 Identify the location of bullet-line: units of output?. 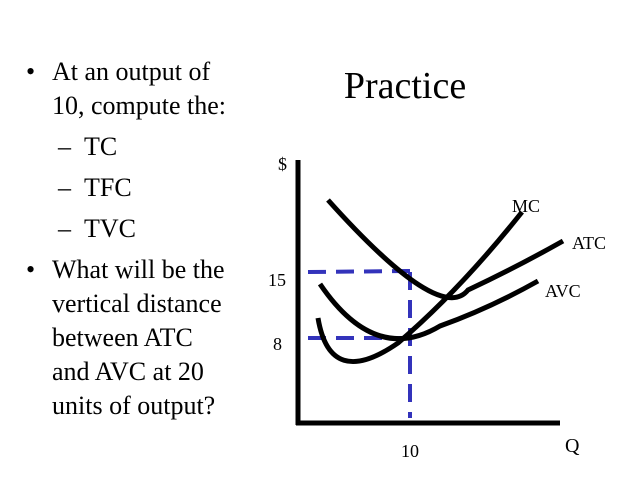
(134, 405).